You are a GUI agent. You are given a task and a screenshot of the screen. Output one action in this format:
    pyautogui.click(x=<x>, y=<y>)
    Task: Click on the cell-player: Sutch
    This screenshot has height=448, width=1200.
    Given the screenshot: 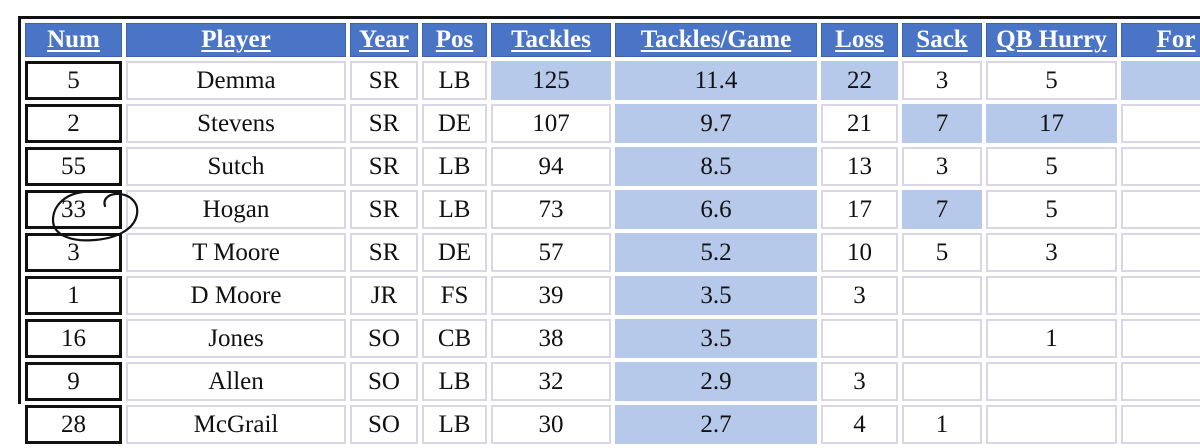 What is the action you would take?
    pyautogui.click(x=236, y=166)
    